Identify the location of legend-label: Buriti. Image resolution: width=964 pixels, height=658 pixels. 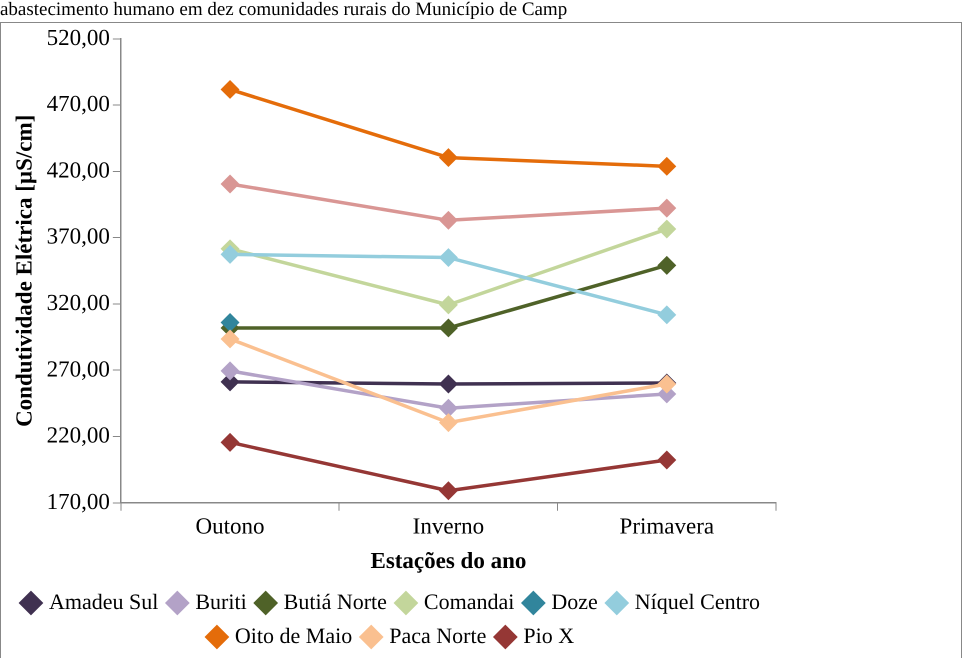
(221, 601).